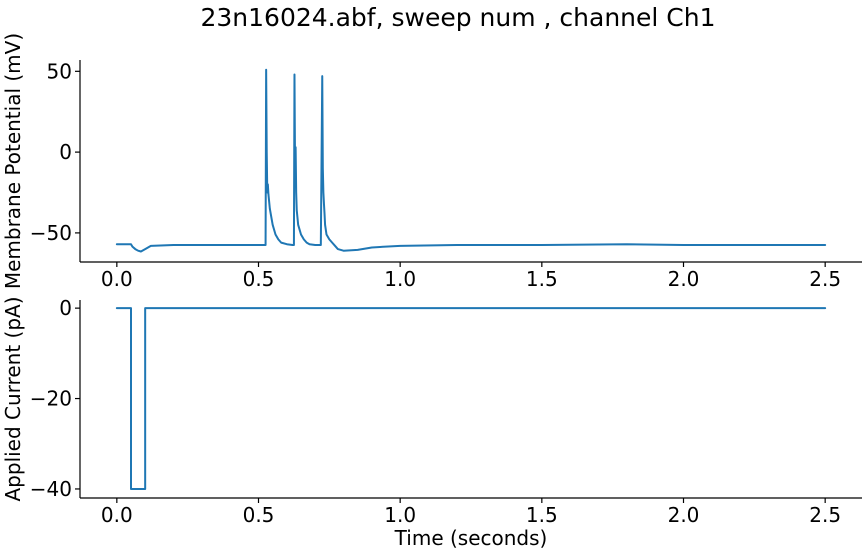  I want to click on y-tick-label: 50, so click(59, 71).